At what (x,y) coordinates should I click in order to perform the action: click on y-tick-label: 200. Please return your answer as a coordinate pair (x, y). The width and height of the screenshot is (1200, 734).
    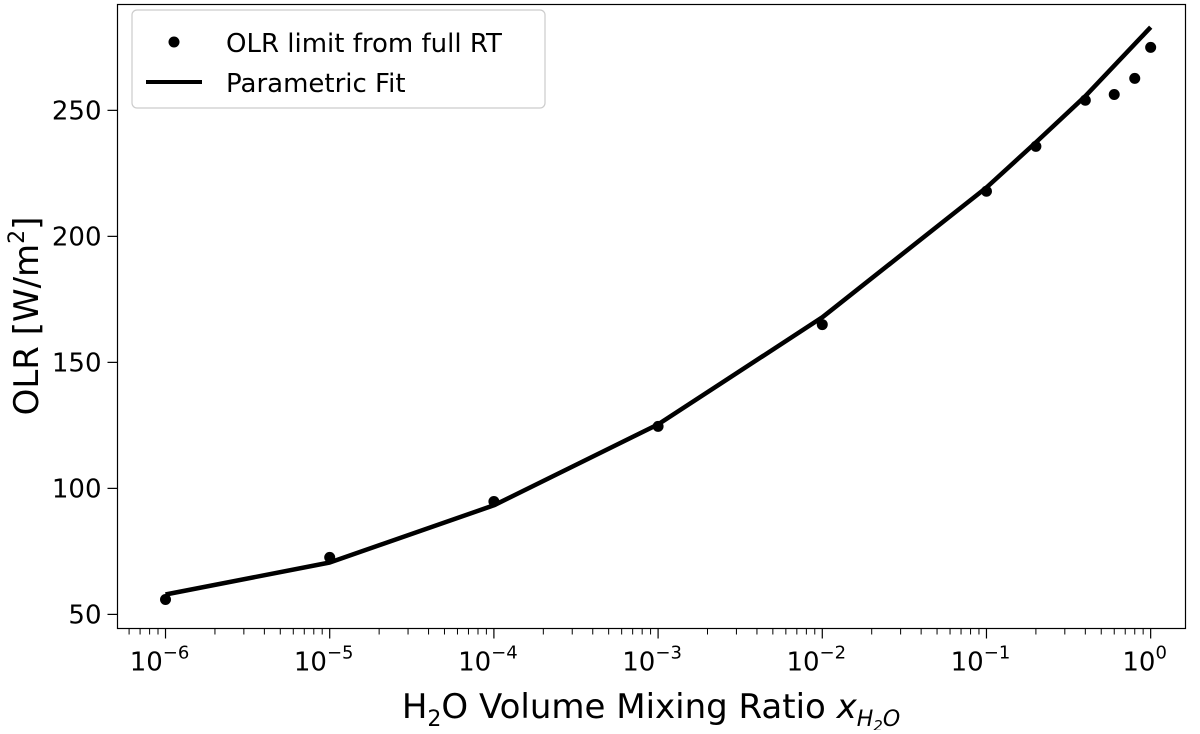
    Looking at the image, I should click on (77, 237).